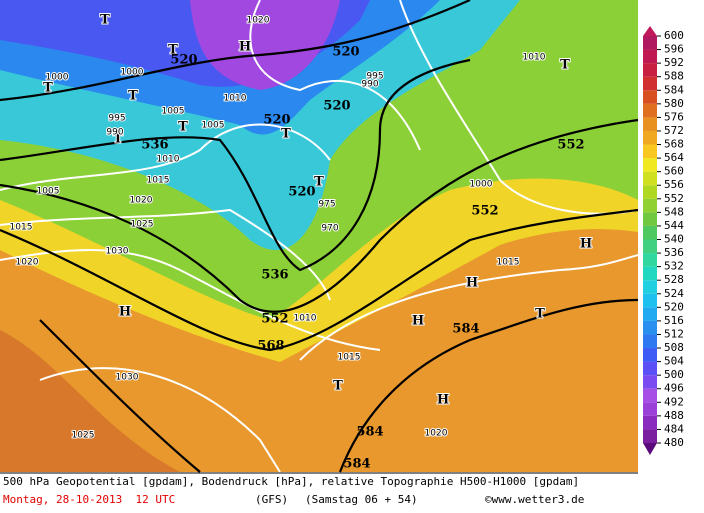 The image size is (704, 513). Describe the element at coordinates (586, 244) in the screenshot. I see `map-label: H` at that location.